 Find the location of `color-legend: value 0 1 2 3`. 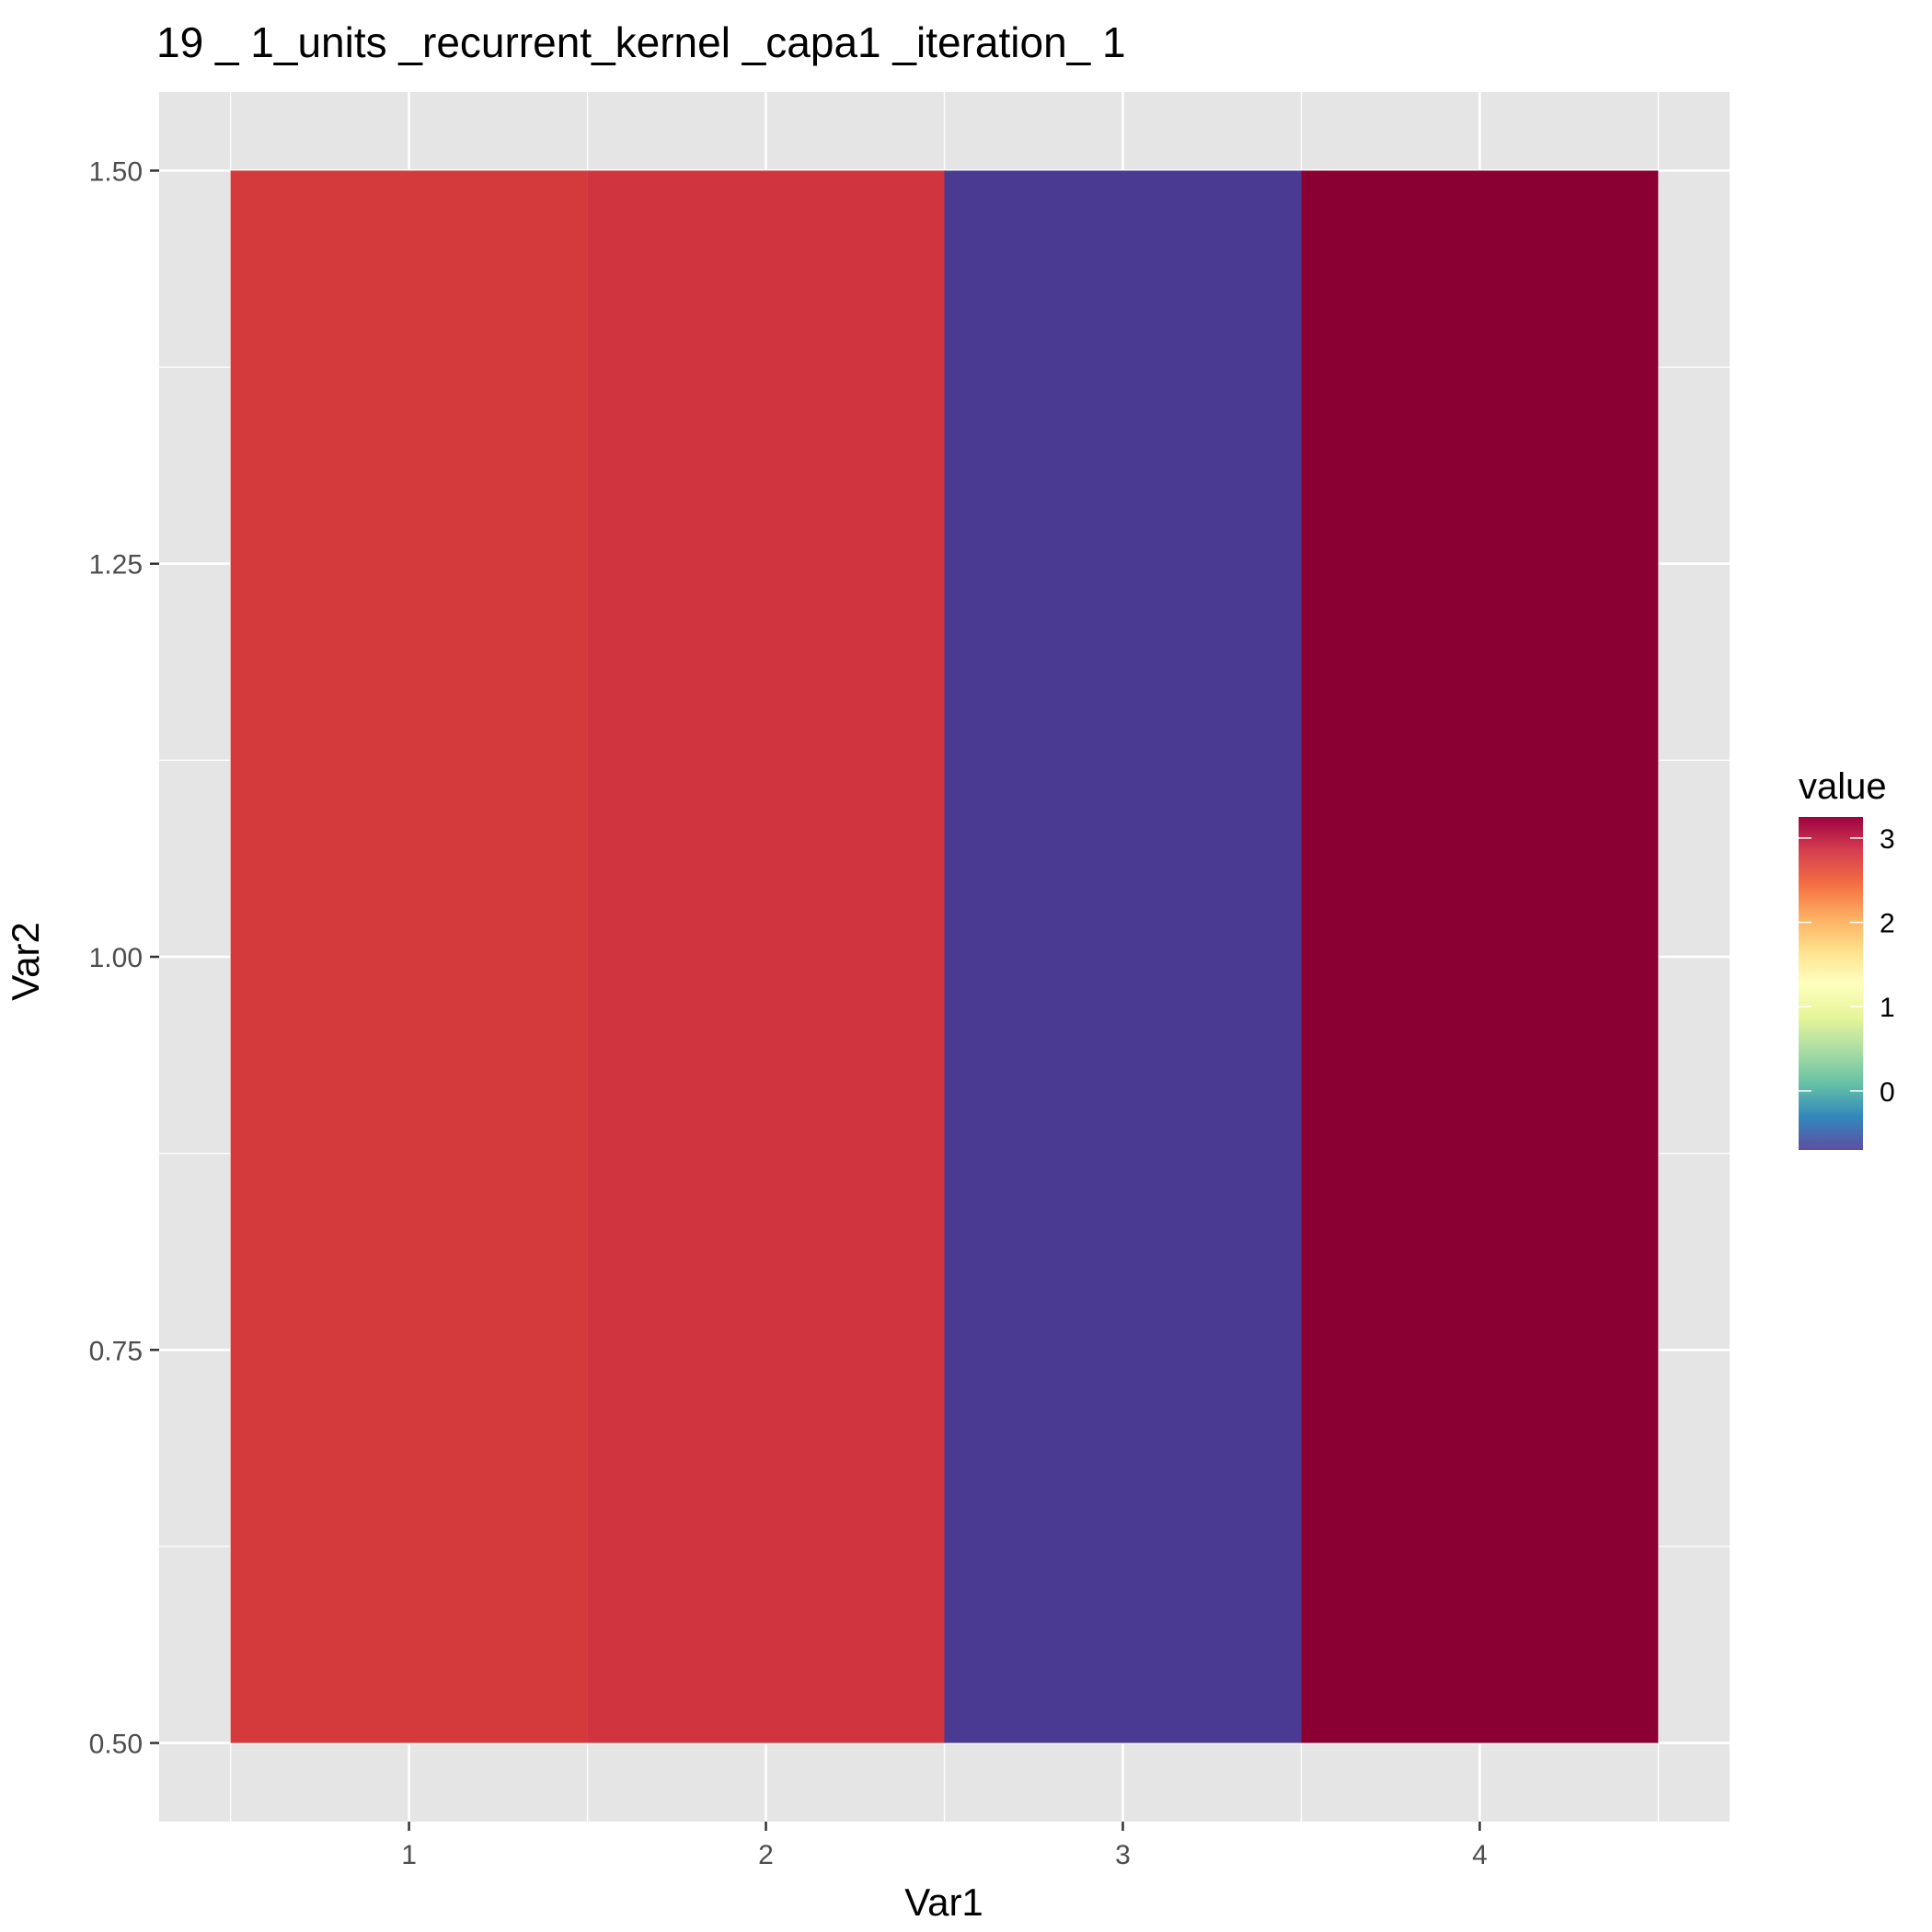

color-legend: value 0 1 2 3 is located at coordinates (1847, 958).